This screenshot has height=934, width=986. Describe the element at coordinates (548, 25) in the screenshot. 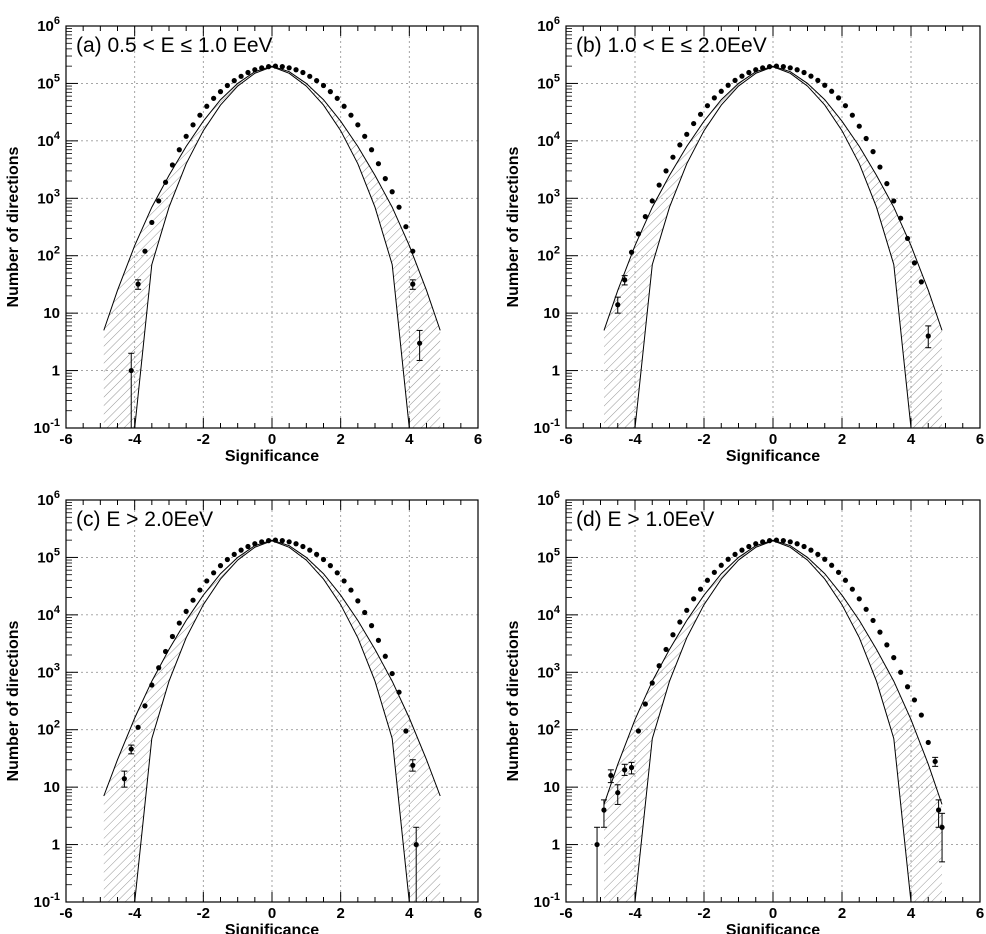

I see `y-tick-label: 10⁶` at that location.